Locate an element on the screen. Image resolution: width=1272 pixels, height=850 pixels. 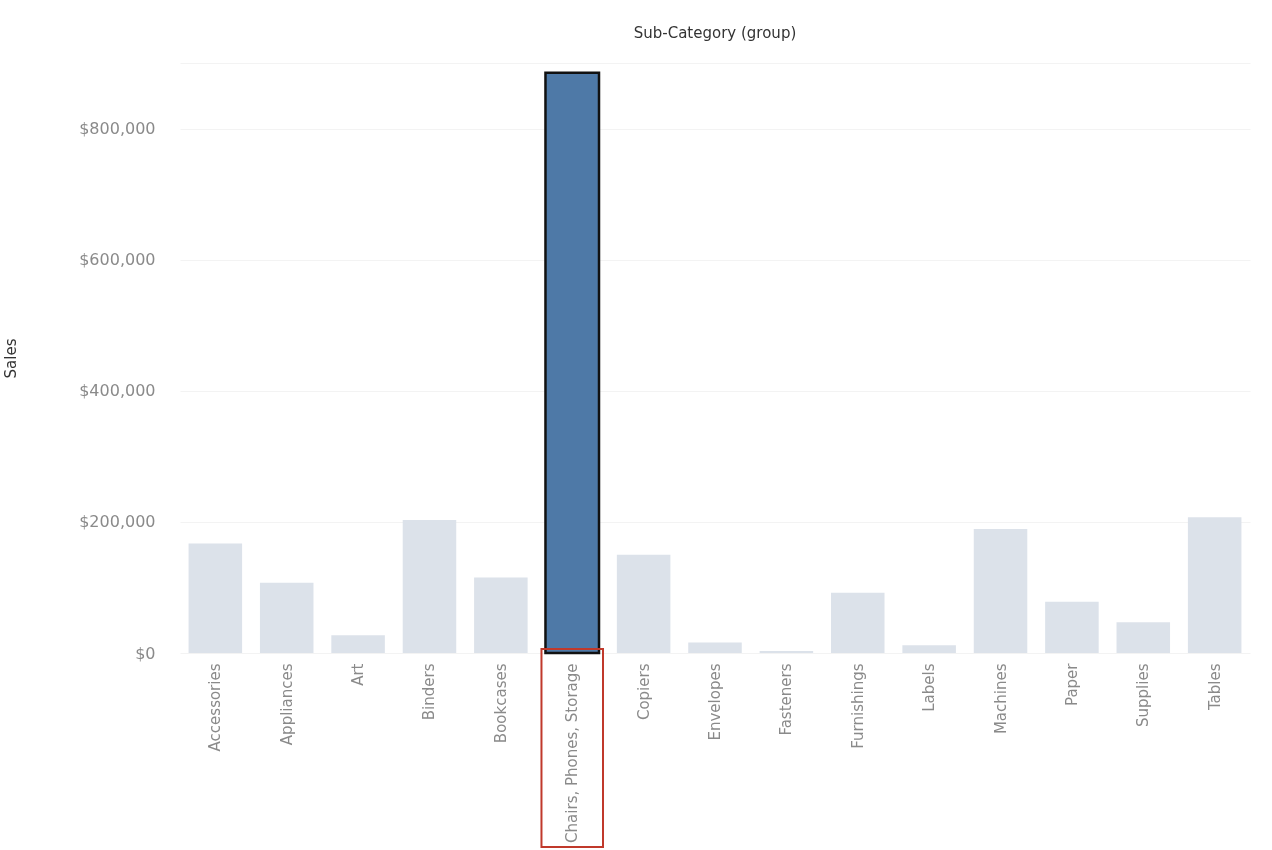
x-tick-label: Furnishings is located at coordinates (857, 706).